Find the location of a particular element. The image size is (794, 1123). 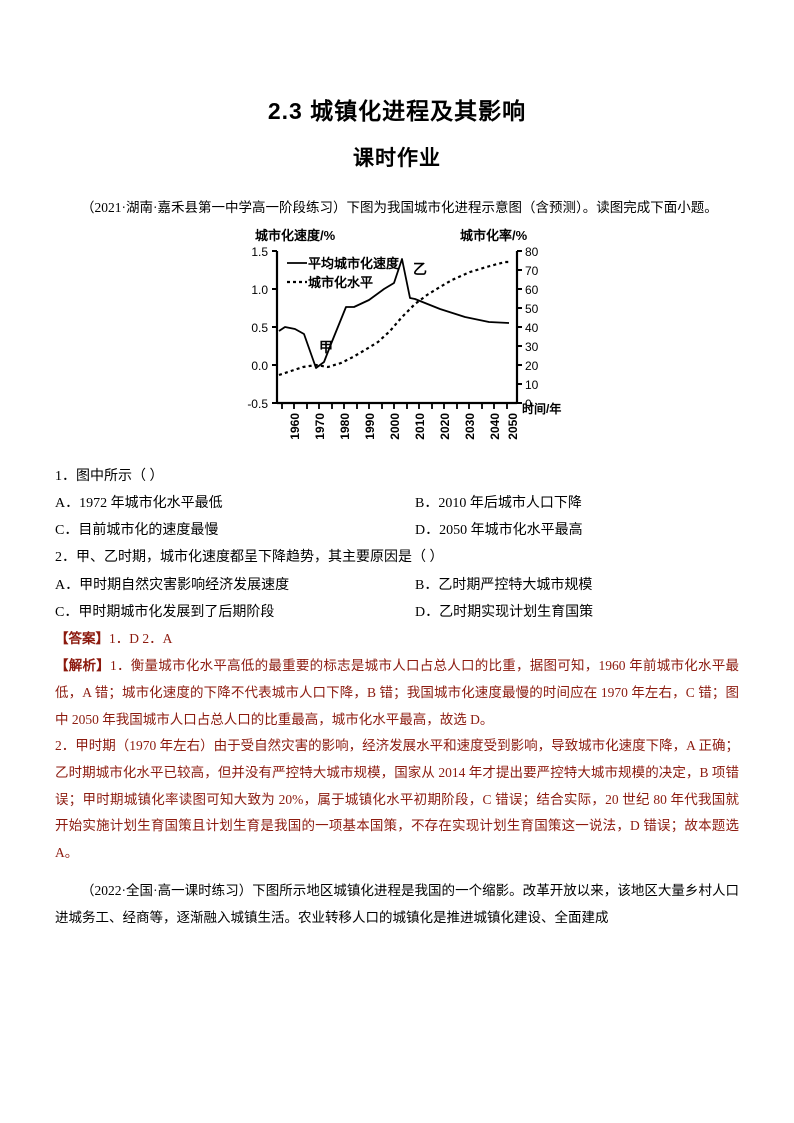

right-tick-6: 20 is located at coordinates (532, 366).